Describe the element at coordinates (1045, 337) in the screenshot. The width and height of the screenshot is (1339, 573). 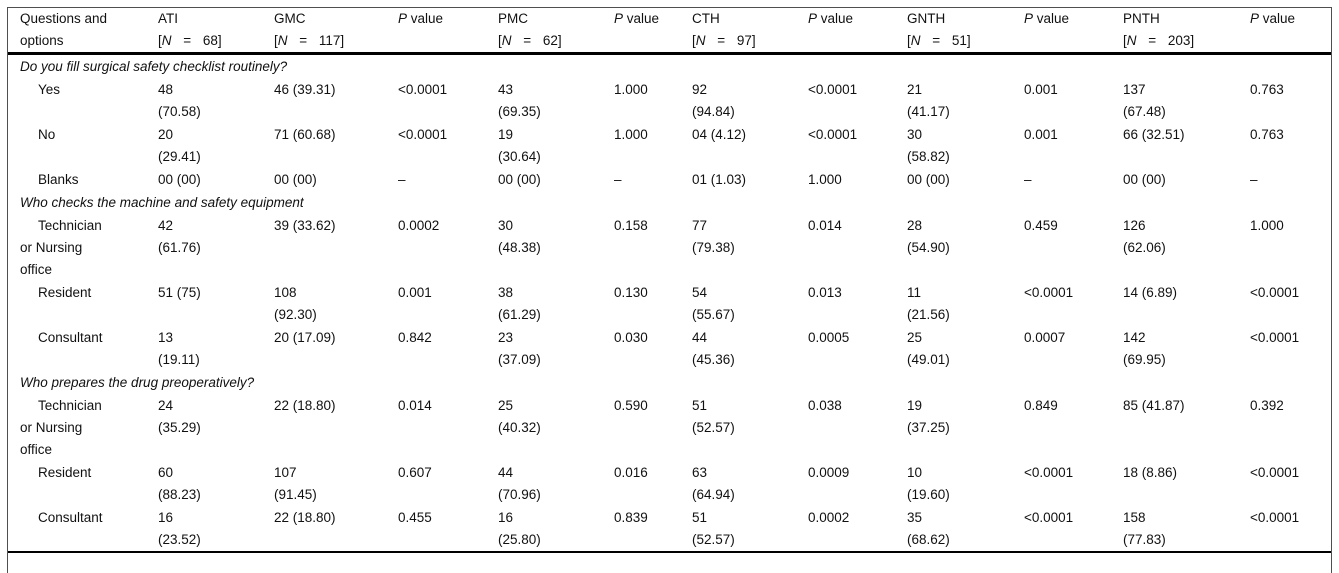
I see `value-cell: 0.0007` at that location.